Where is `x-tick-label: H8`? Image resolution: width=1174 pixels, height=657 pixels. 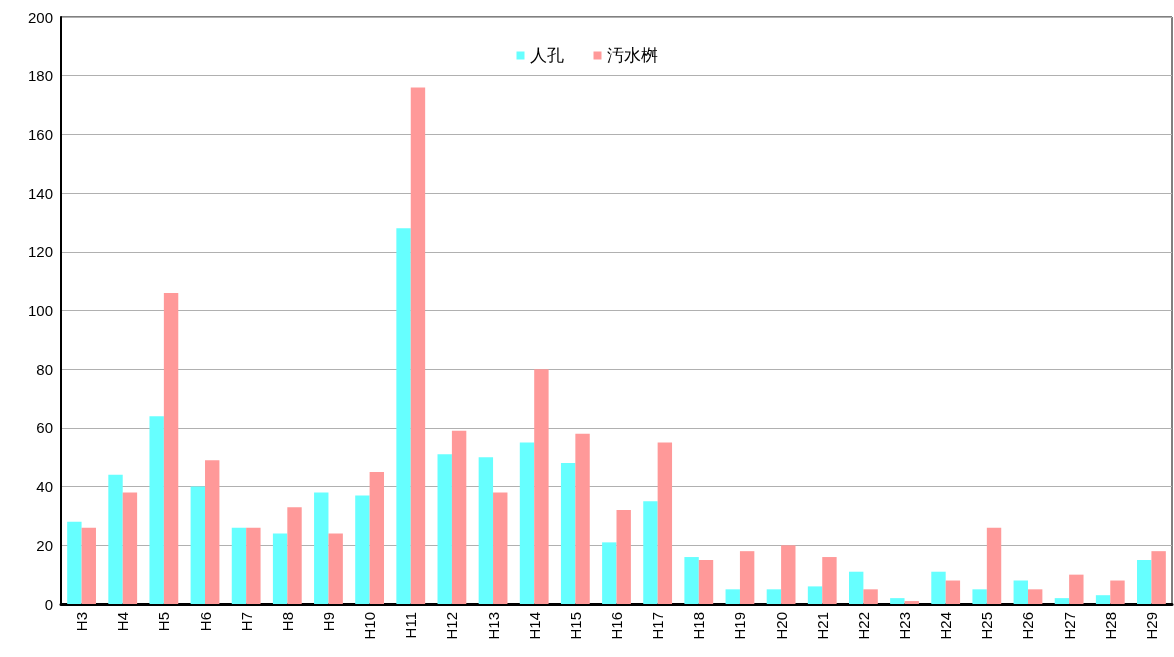 x-tick-label: H8 is located at coordinates (287, 622).